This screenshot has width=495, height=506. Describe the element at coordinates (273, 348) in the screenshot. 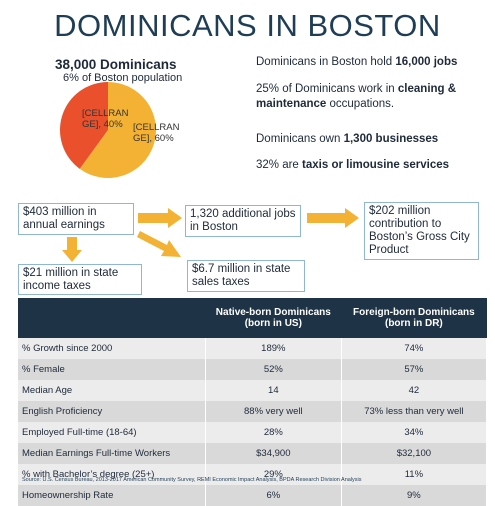

I see `table-cell: 189%` at that location.